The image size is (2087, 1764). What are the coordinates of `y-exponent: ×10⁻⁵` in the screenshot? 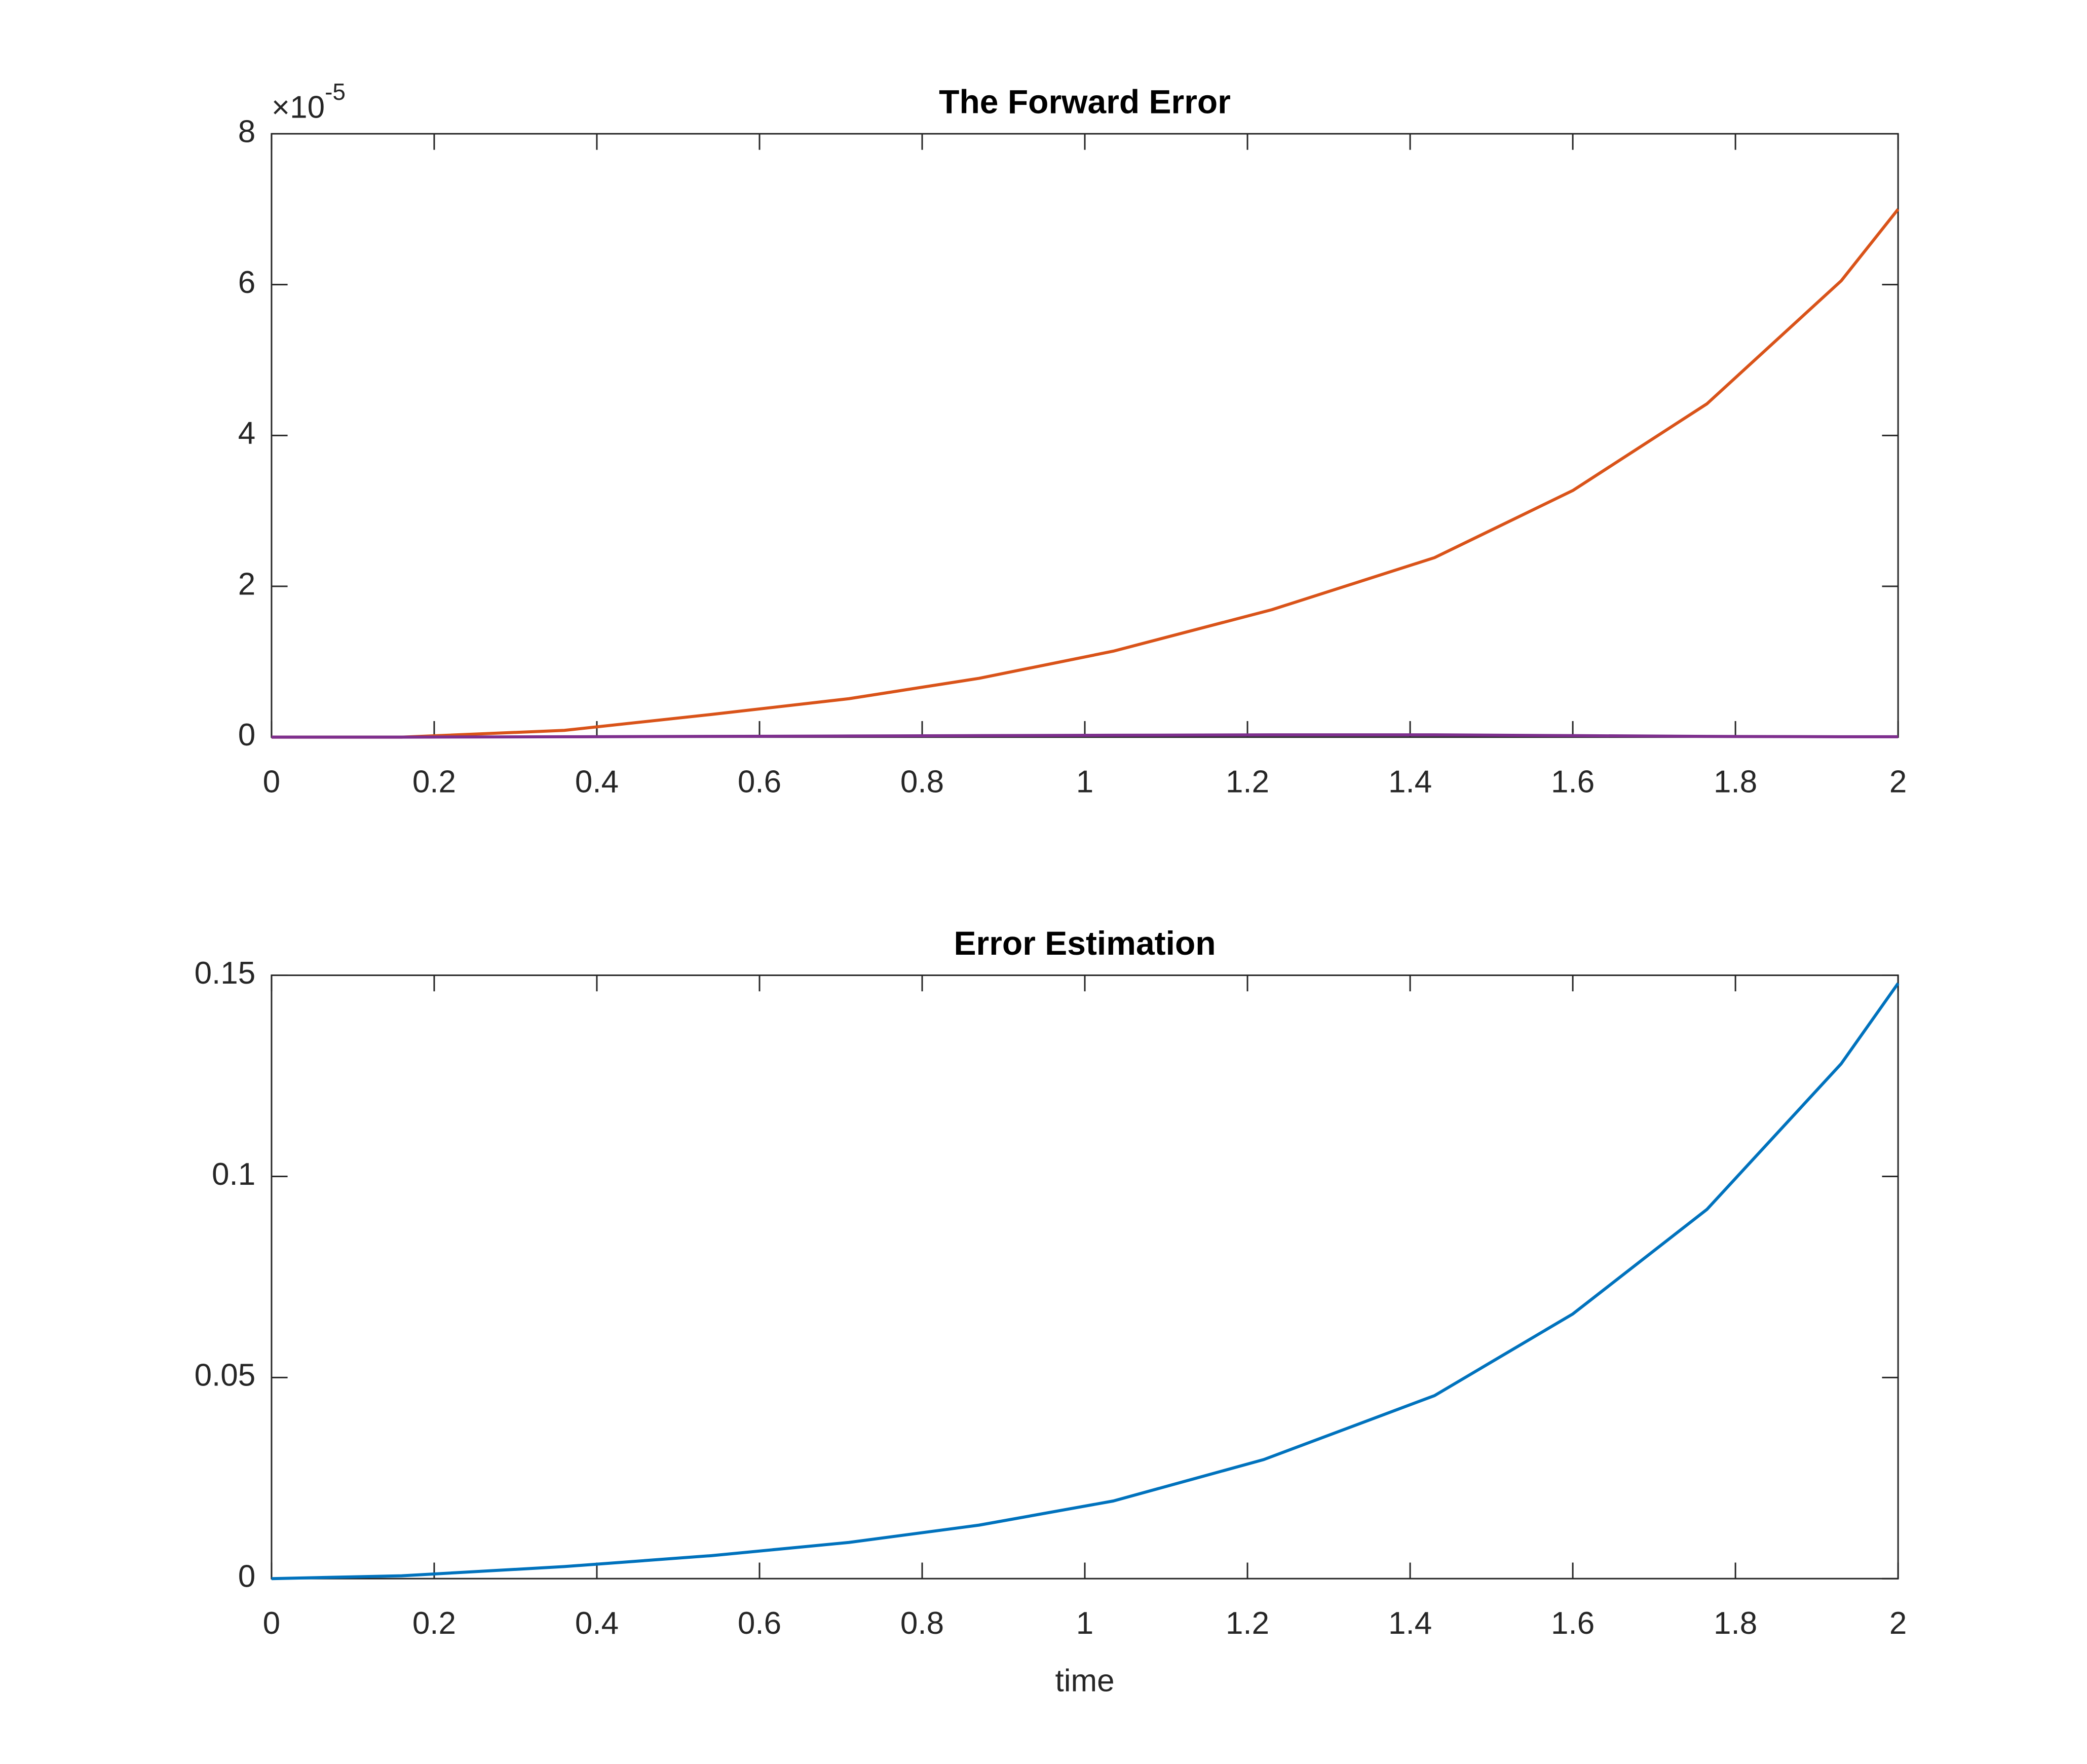 It's located at (309, 102).